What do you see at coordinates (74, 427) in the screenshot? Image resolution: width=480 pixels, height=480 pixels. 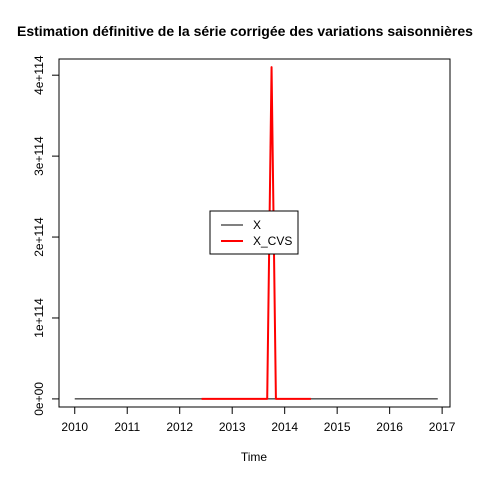 I see `x-tick-label: 2010` at bounding box center [74, 427].